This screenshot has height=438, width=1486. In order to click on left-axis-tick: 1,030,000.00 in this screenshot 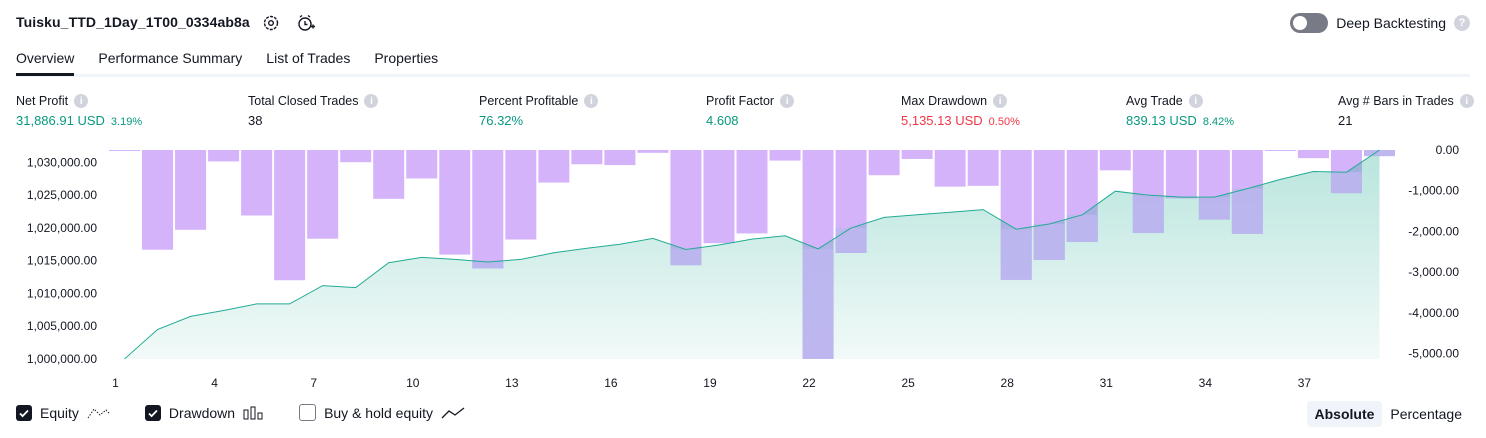, I will do `click(62, 162)`.